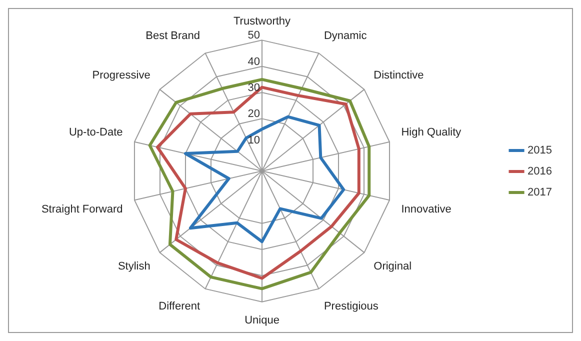 The height and width of the screenshot is (341, 581). Describe the element at coordinates (540, 192) in the screenshot. I see `legend-label: 2017` at that location.